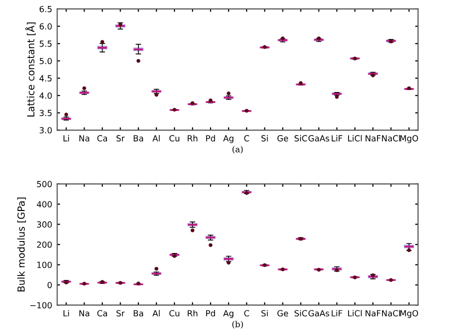  What do you see at coordinates (44, 245) in the screenshot?
I see `y-tick-label: 200` at bounding box center [44, 245].